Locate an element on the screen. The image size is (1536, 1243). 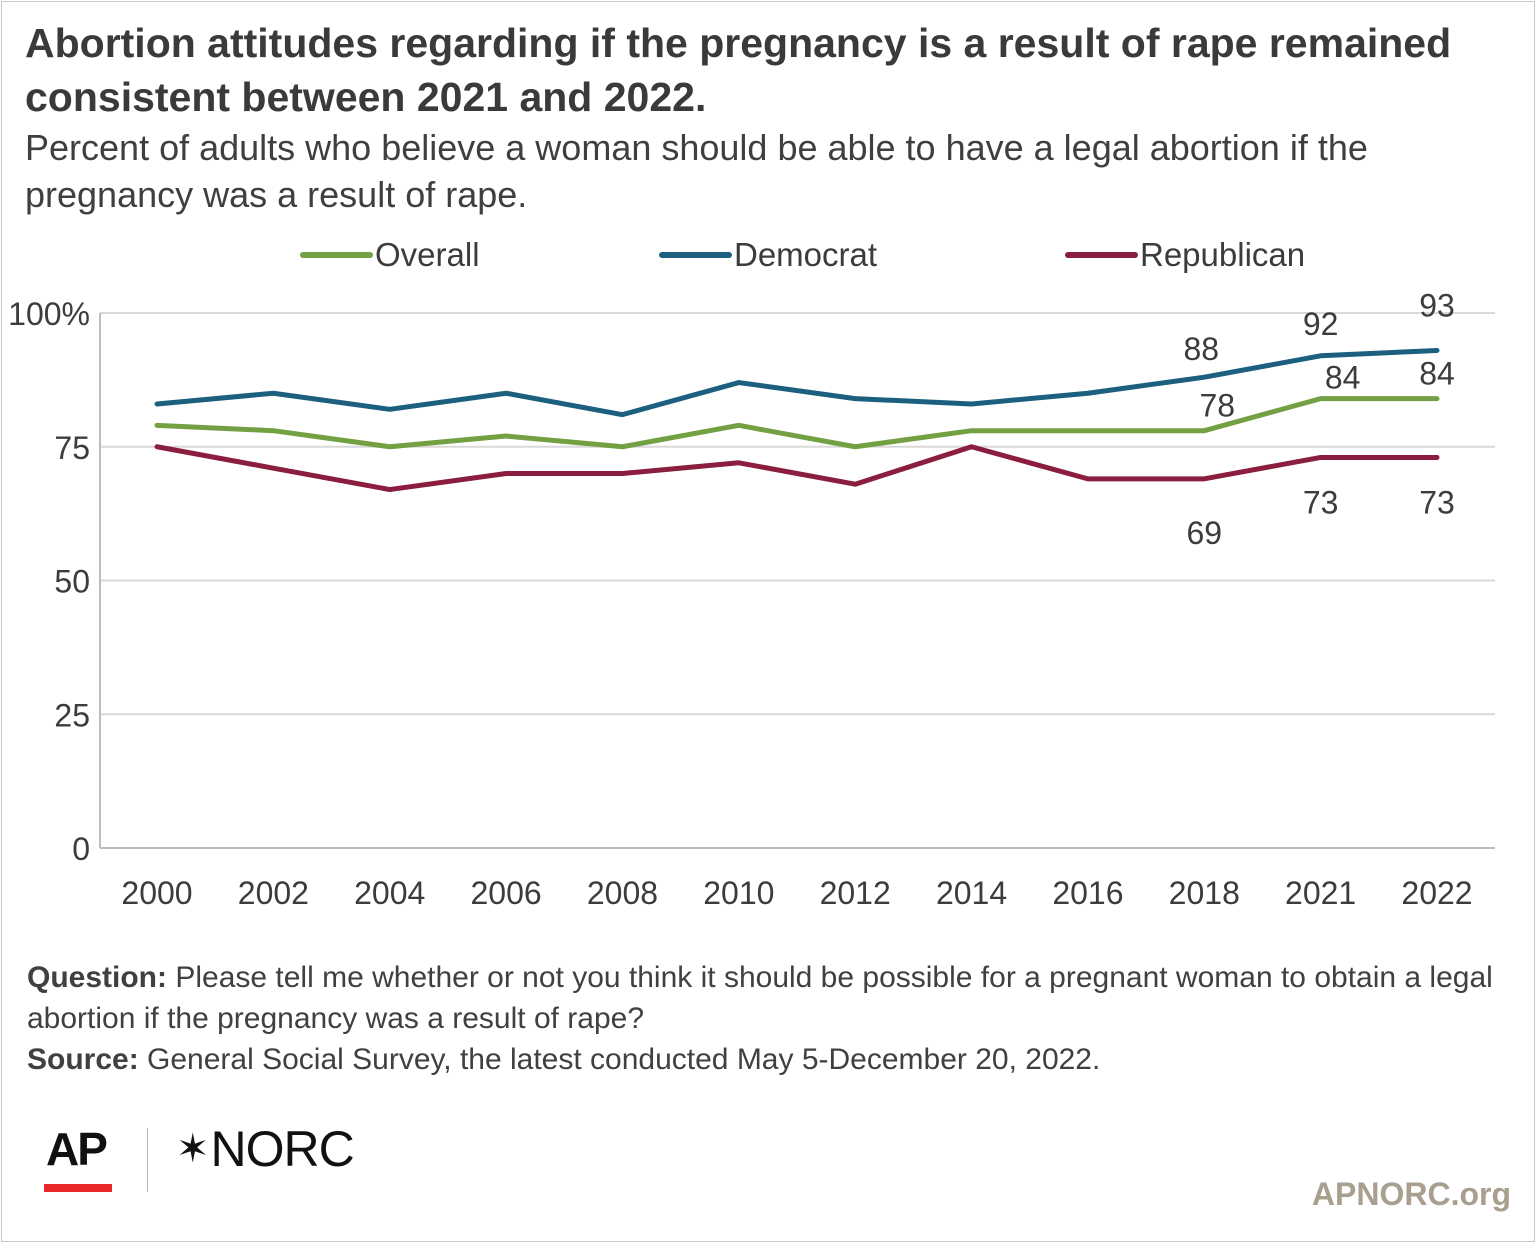
x-tick-label: 2010 is located at coordinates (738, 893).